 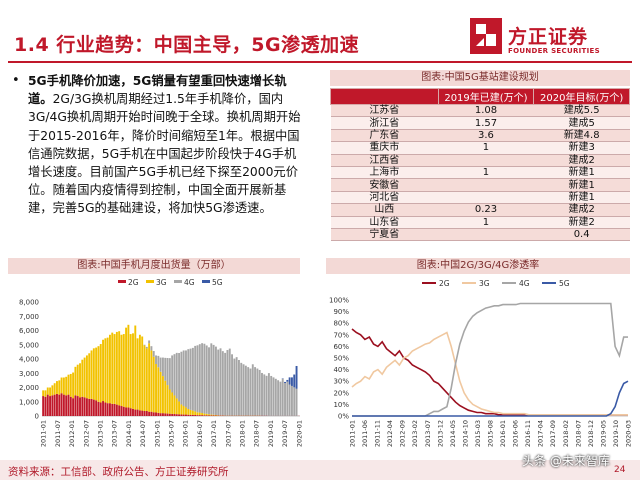 What do you see at coordinates (478, 266) in the screenshot?
I see `right-chart-title: 图表:中国2G/3G/4G渗透率` at bounding box center [478, 266].